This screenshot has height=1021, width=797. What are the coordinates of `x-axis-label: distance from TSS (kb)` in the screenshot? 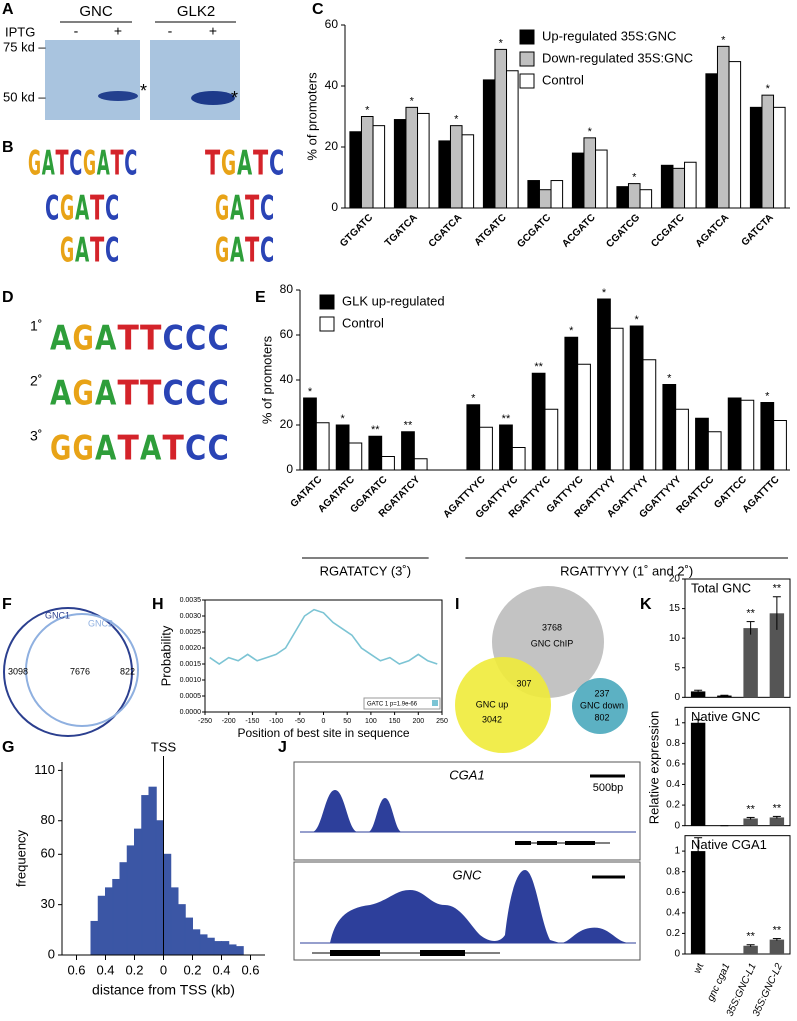 It's located at (163, 990).